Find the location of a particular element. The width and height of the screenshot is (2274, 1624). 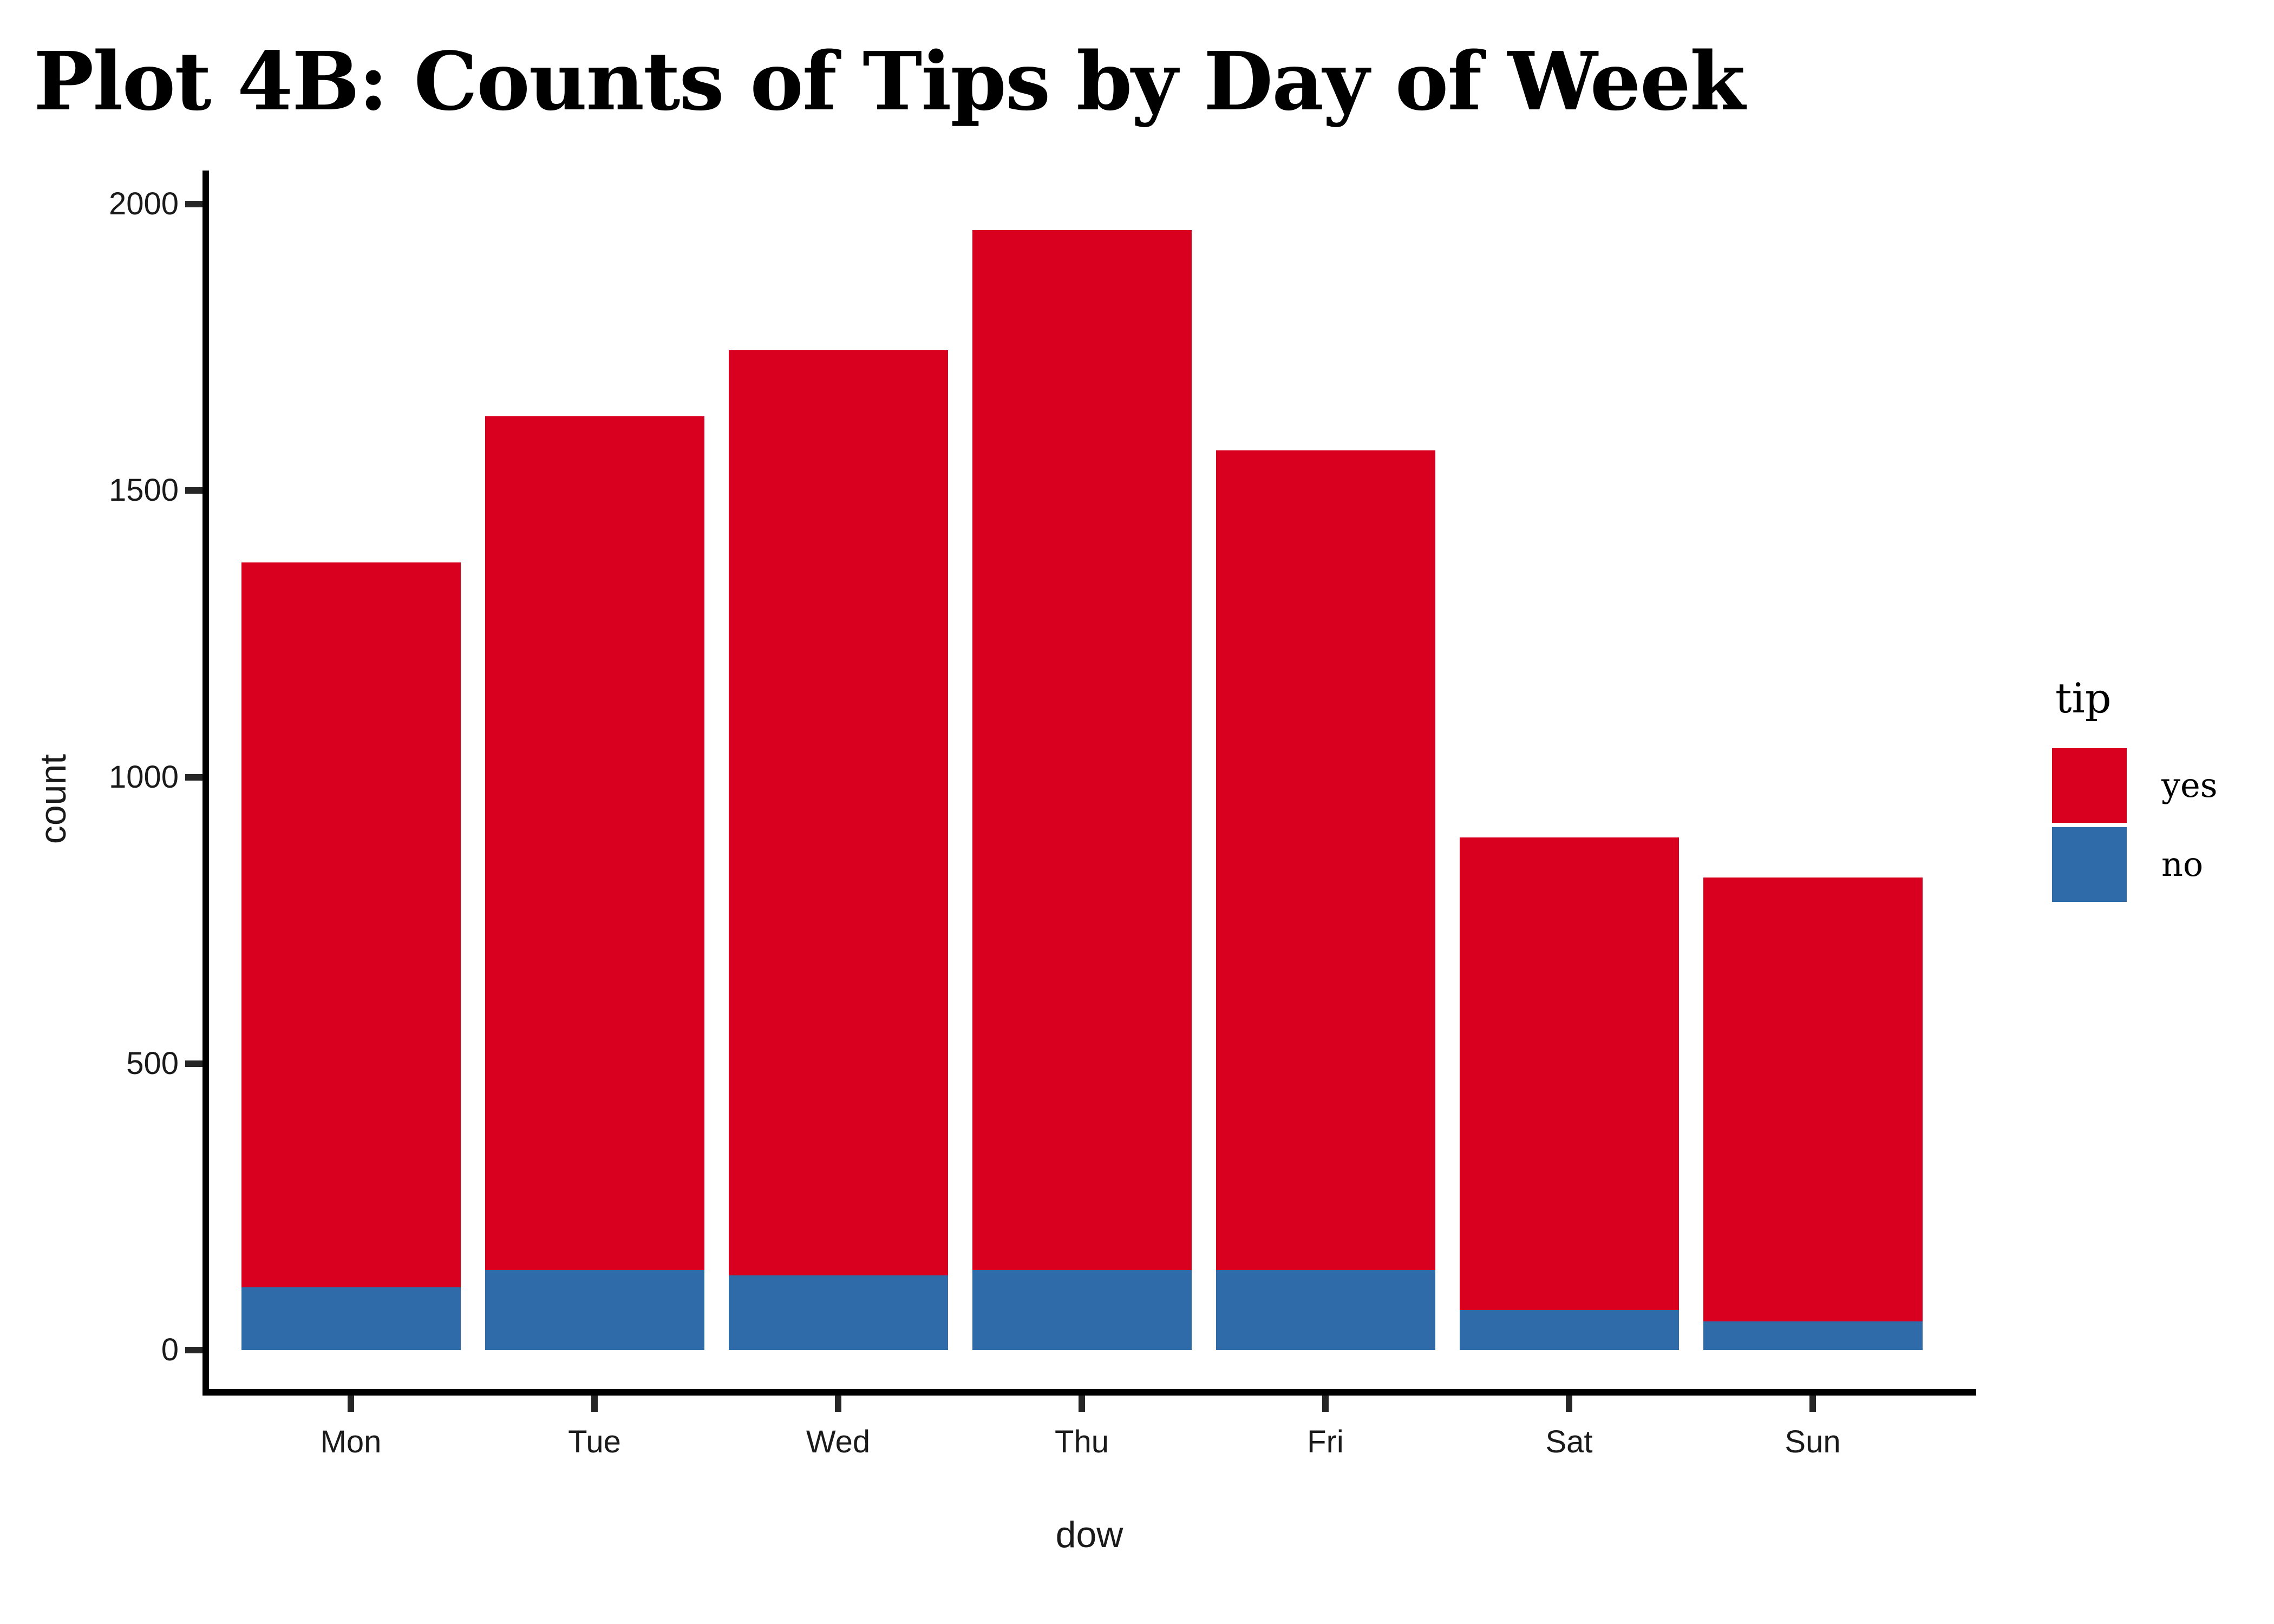

bar-sun-segment-yes is located at coordinates (1813, 1099).